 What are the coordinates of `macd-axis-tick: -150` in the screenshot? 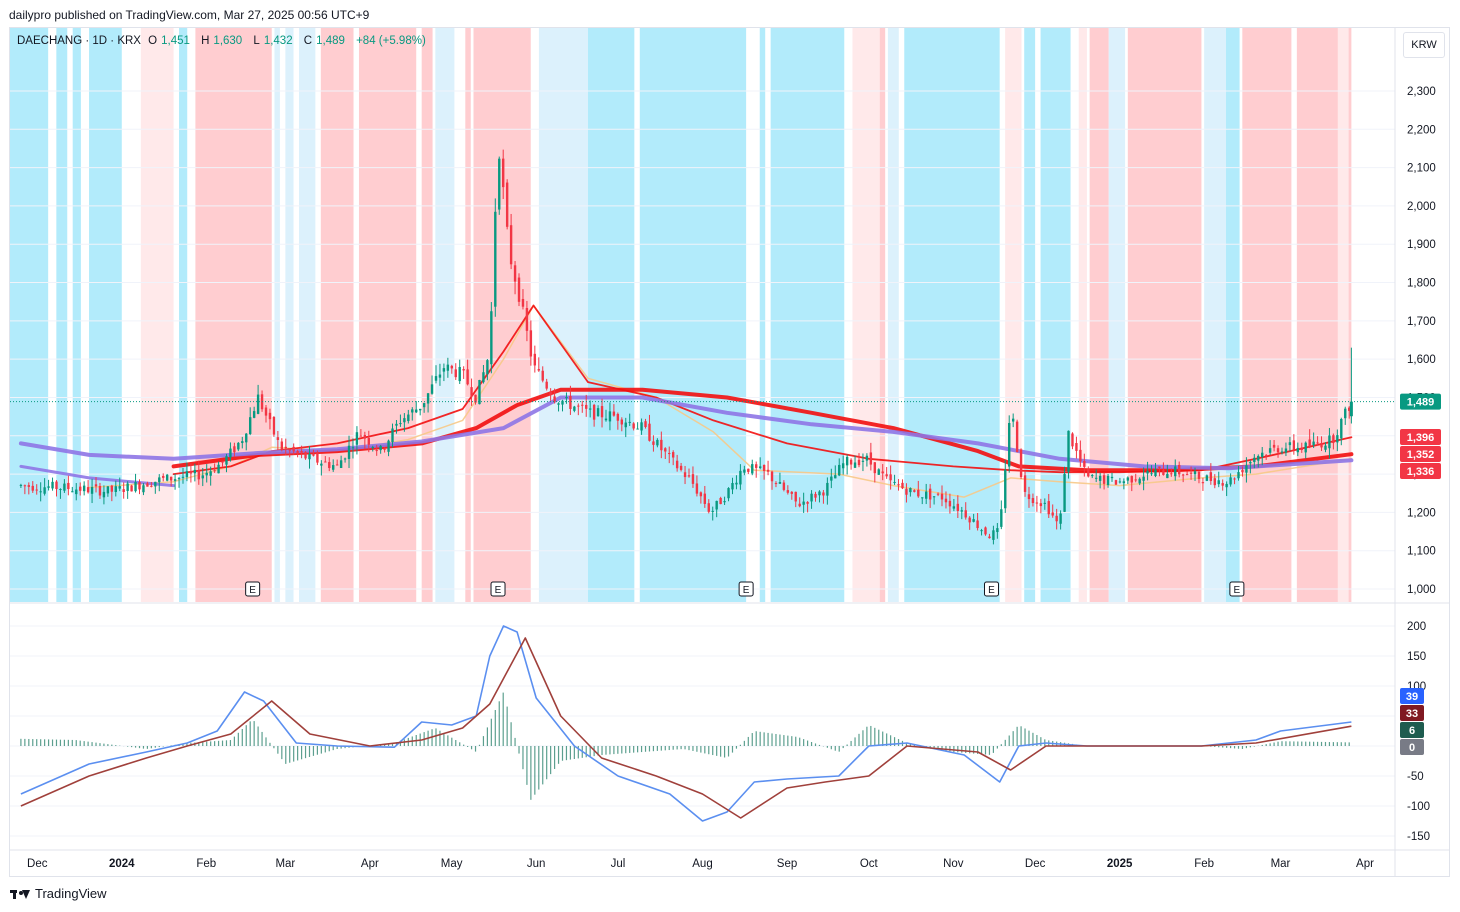 It's located at (1418, 837).